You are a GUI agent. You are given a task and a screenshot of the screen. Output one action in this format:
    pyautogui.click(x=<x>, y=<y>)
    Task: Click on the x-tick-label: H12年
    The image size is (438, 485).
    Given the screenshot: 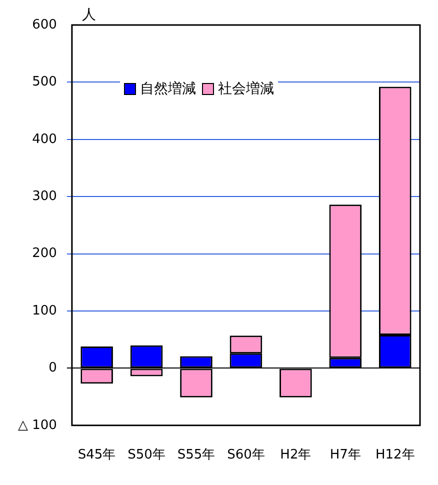 What is the action you would take?
    pyautogui.click(x=395, y=455)
    